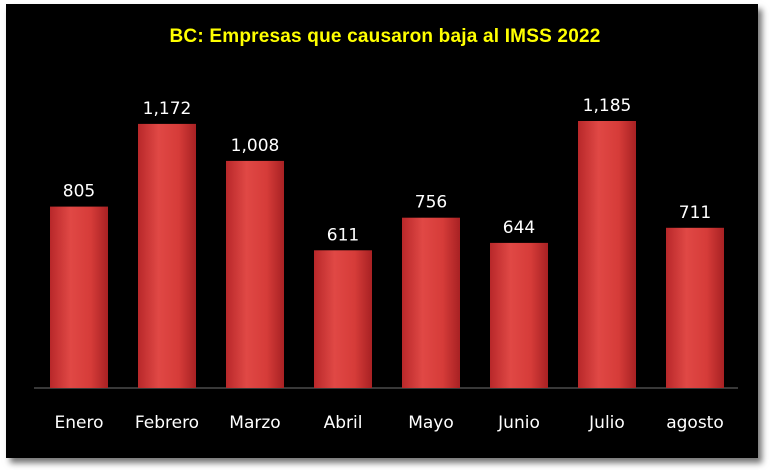  I want to click on value-label-abril: 611, so click(343, 235).